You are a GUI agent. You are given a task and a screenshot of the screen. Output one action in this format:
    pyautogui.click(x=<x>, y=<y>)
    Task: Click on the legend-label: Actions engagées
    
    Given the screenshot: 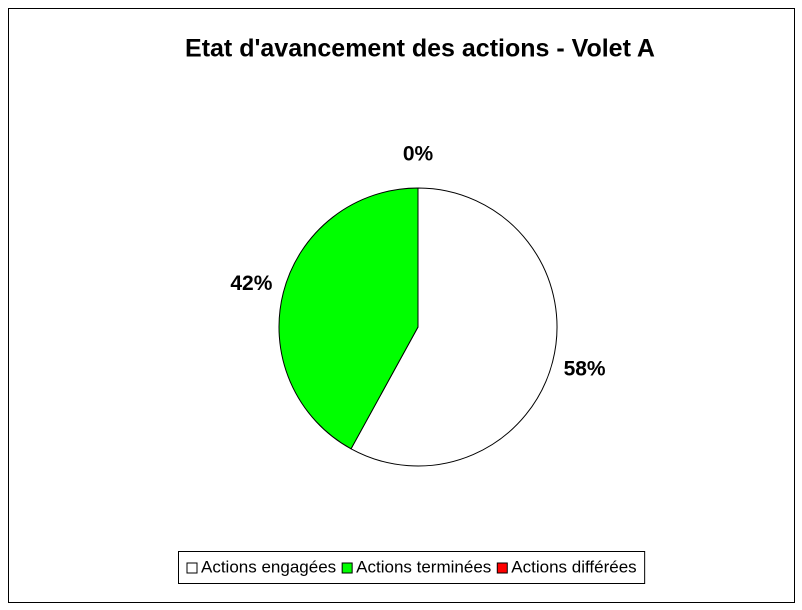 What is the action you would take?
    pyautogui.click(x=268, y=566)
    